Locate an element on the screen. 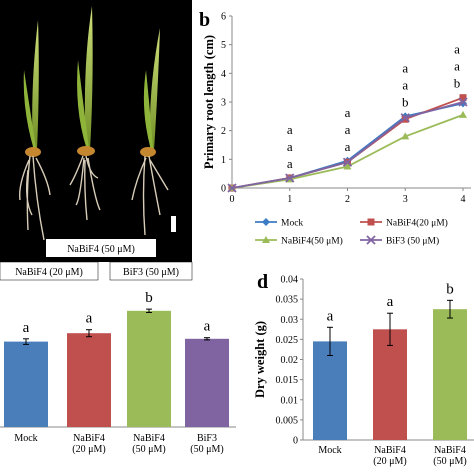 Image resolution: width=474 pixels, height=474 pixels. y-tick-label: 5 is located at coordinates (223, 45).